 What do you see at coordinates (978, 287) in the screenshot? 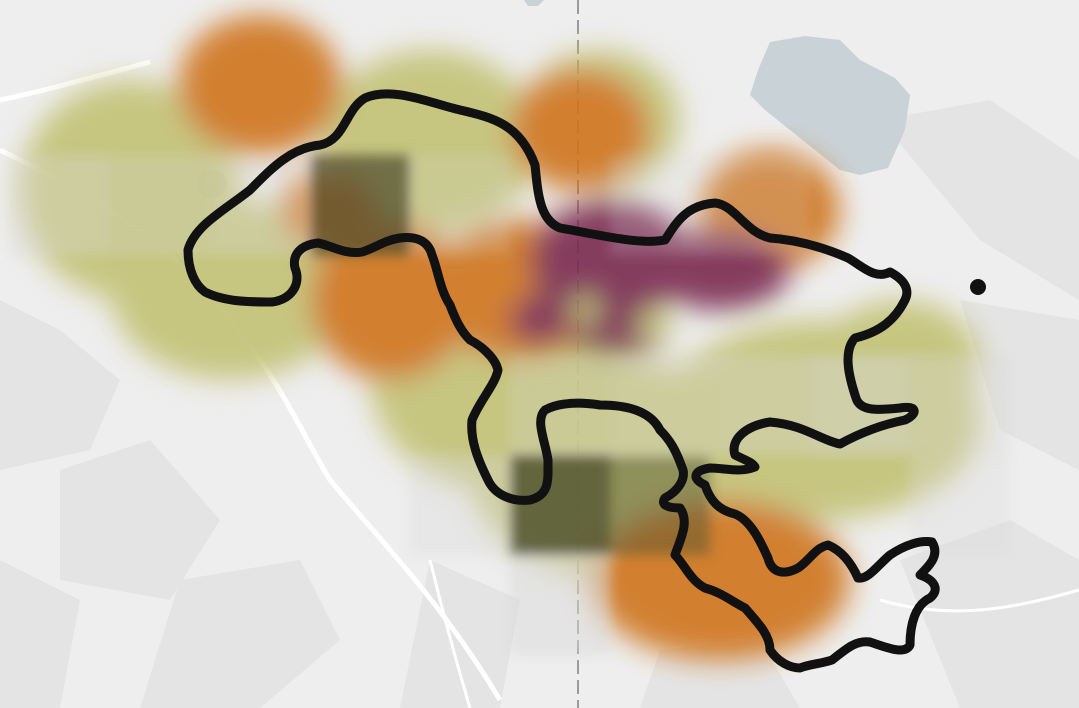
I see `point-marker` at bounding box center [978, 287].